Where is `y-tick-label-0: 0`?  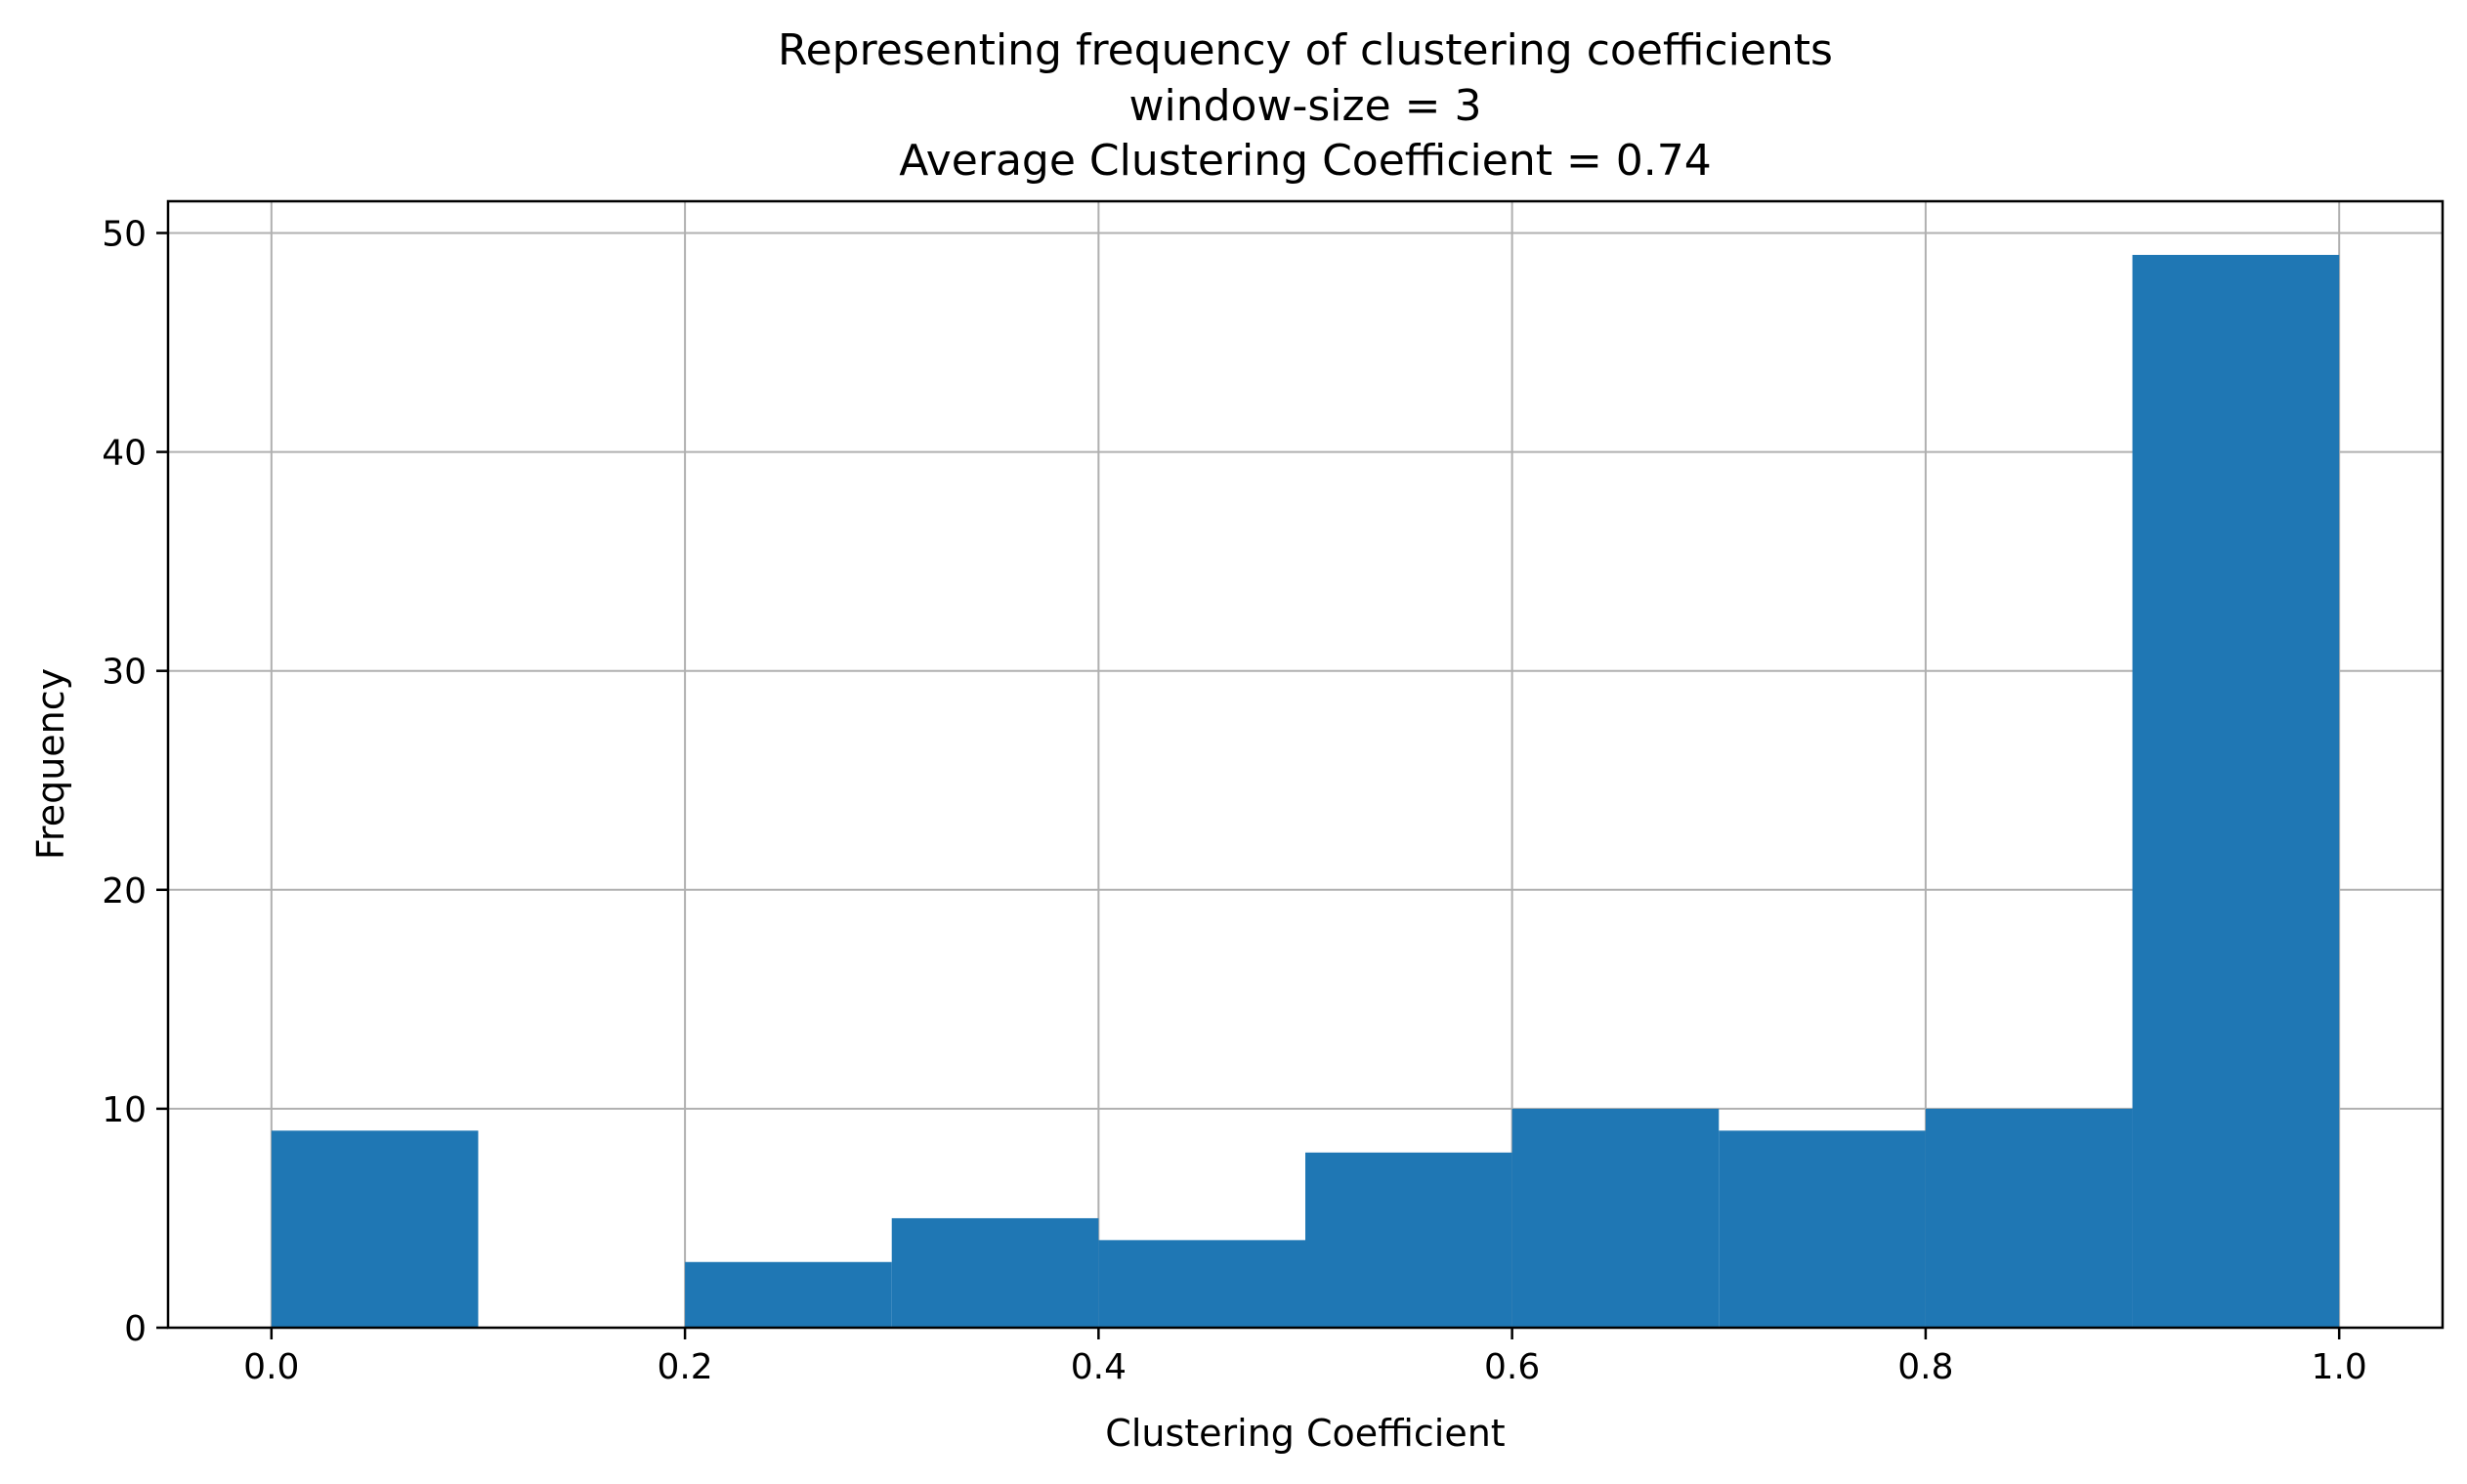
y-tick-label-0: 0 is located at coordinates (135, 1329).